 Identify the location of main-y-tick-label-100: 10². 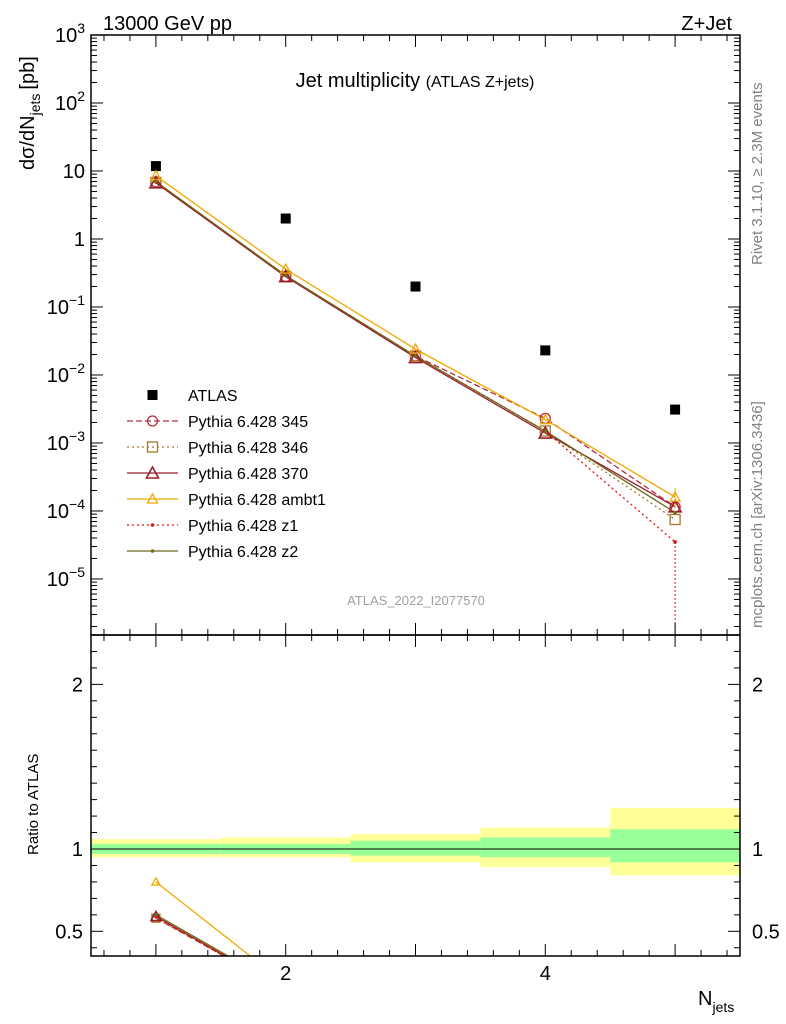
(70, 101).